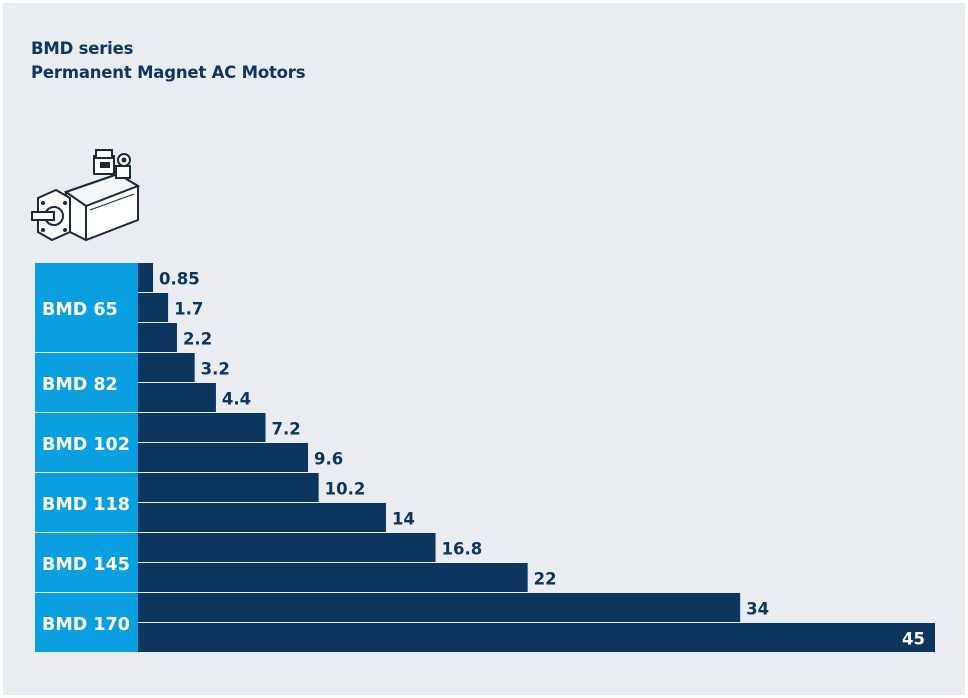 Image resolution: width=968 pixels, height=698 pixels. What do you see at coordinates (179, 279) in the screenshot?
I see `value-label-bmd-65-1: 0.85` at bounding box center [179, 279].